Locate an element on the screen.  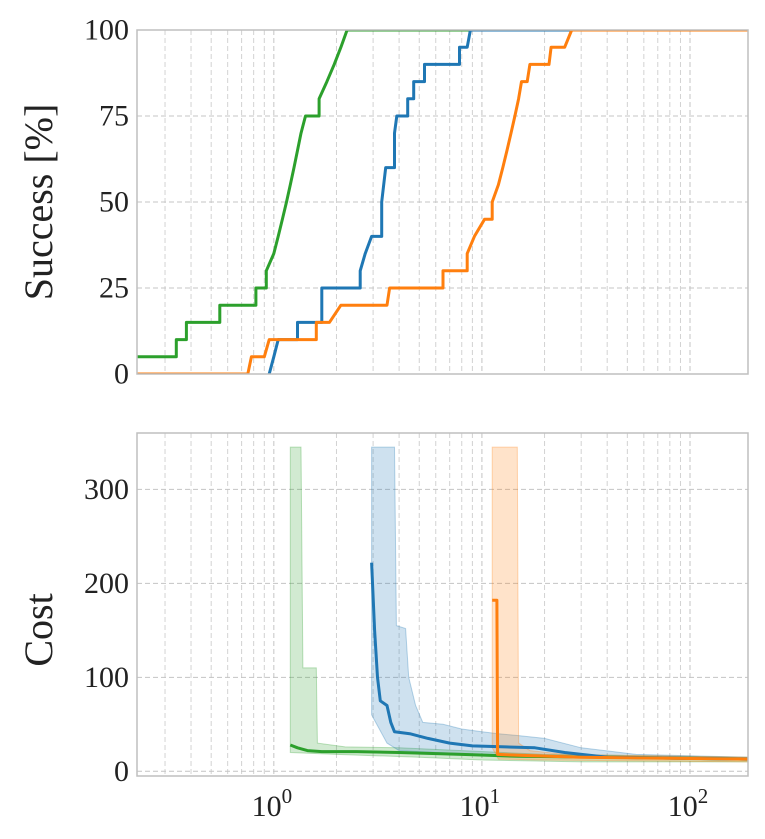
x-tick-label: 10¹ is located at coordinates (480, 803).